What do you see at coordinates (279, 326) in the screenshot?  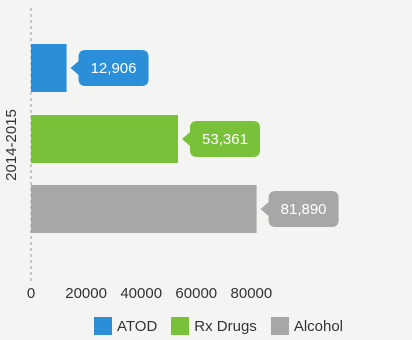 I see `legend-swatch-alcohol` at bounding box center [279, 326].